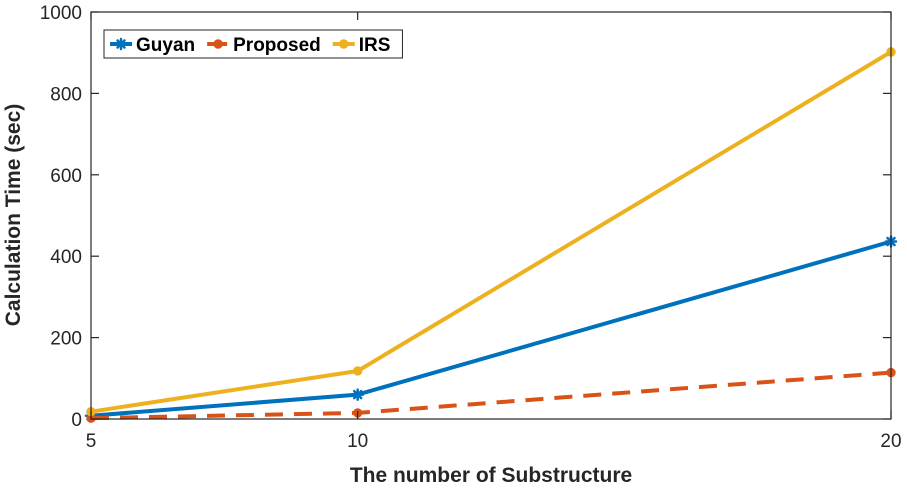 Image resolution: width=907 pixels, height=491 pixels. Describe the element at coordinates (121, 44) in the screenshot. I see `legend-marker-guyan` at that location.